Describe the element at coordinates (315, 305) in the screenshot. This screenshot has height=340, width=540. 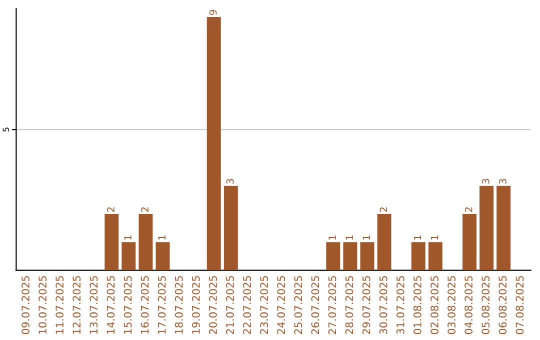
I see `x-tick-label: 26.07.2025` at that location.